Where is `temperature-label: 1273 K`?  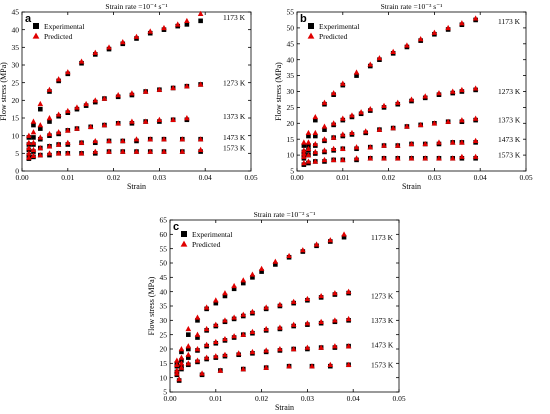
temperature-label: 1273 K is located at coordinates (382, 296).